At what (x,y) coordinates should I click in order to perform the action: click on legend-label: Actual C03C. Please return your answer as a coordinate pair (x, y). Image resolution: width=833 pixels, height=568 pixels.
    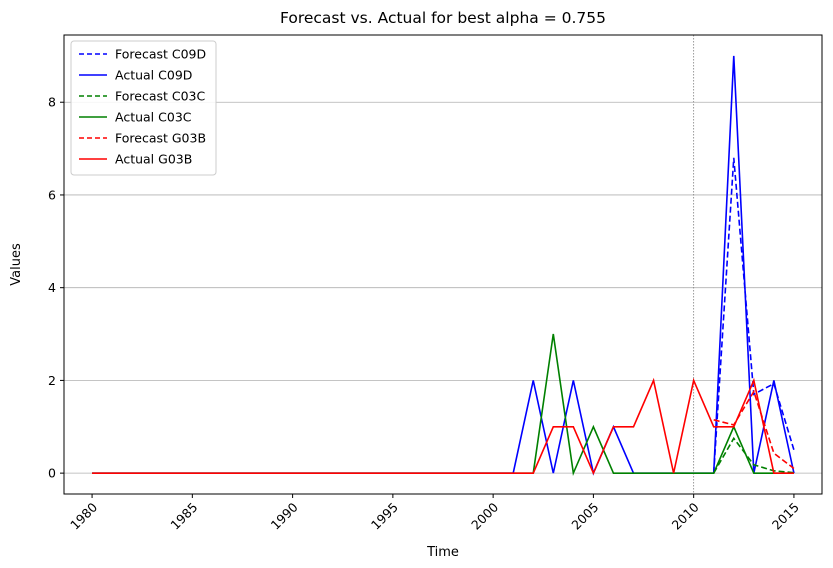
    Looking at the image, I should click on (153, 117).